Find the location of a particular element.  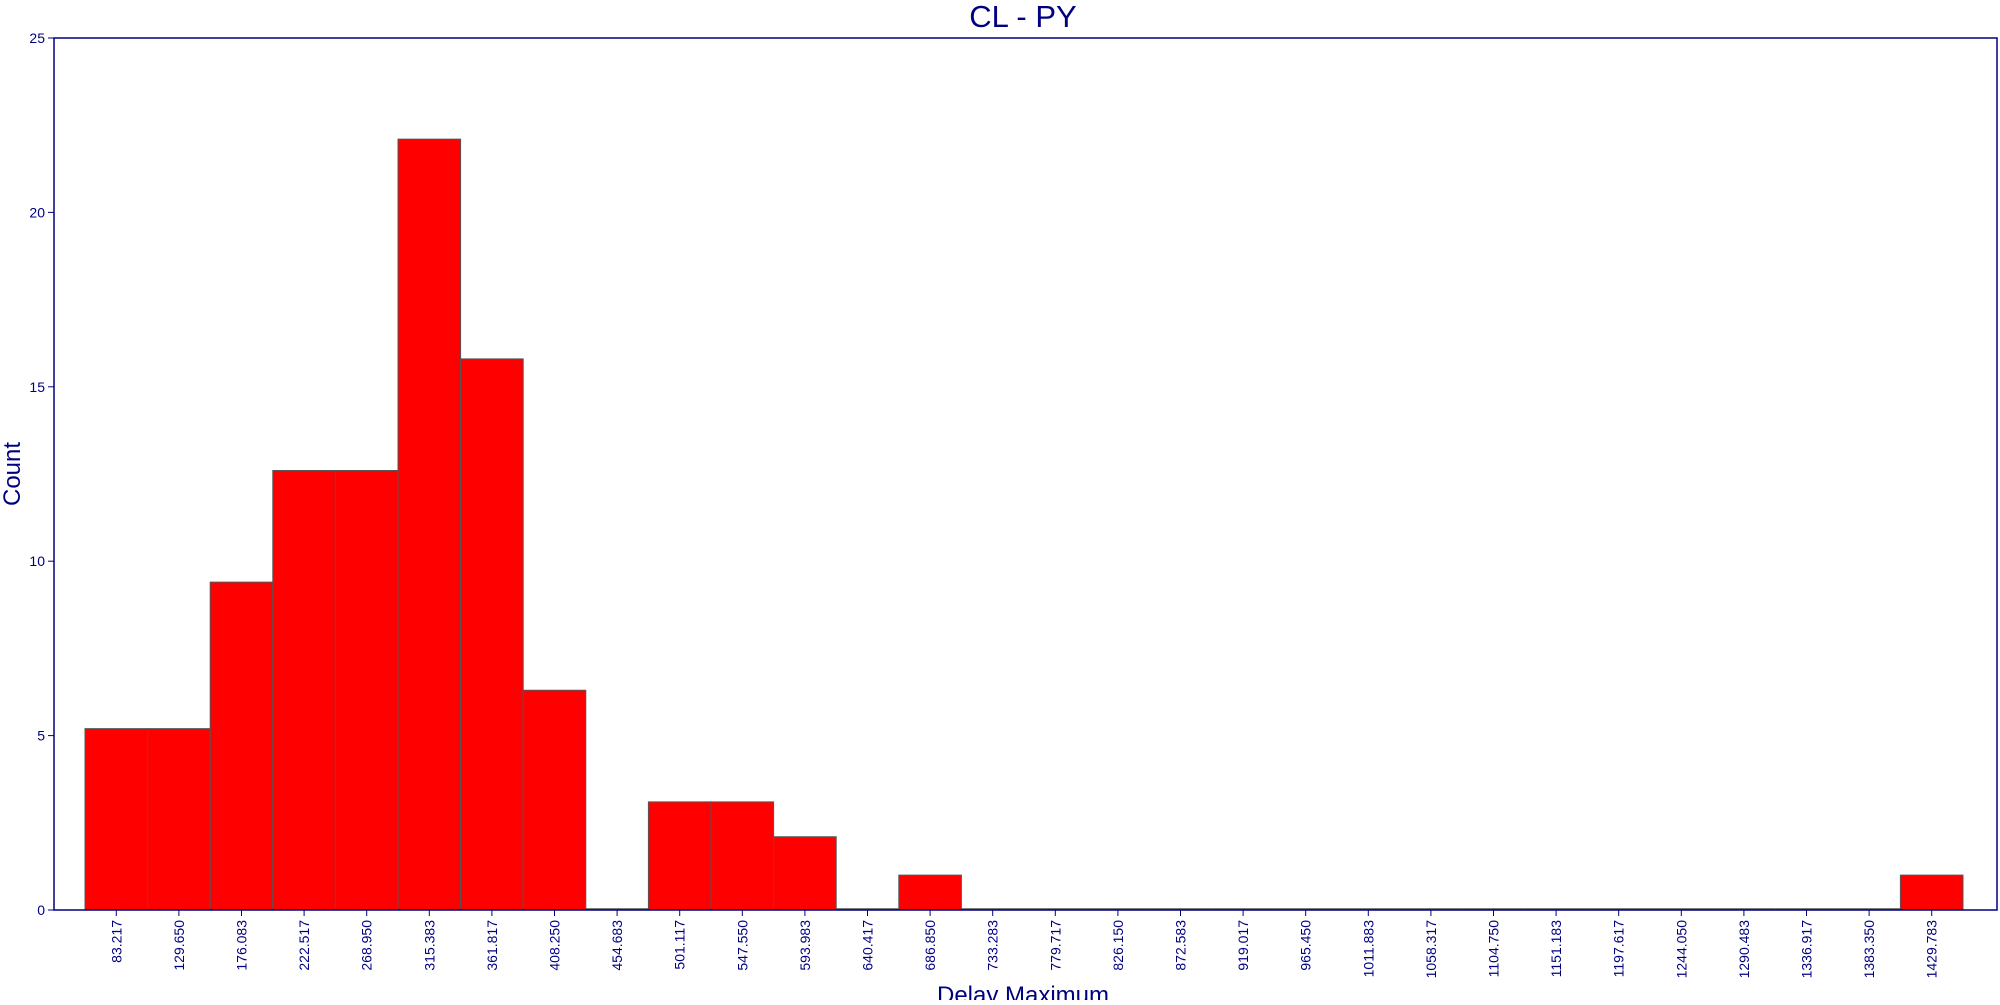

chart-title: CL - PY is located at coordinates (1022, 17).